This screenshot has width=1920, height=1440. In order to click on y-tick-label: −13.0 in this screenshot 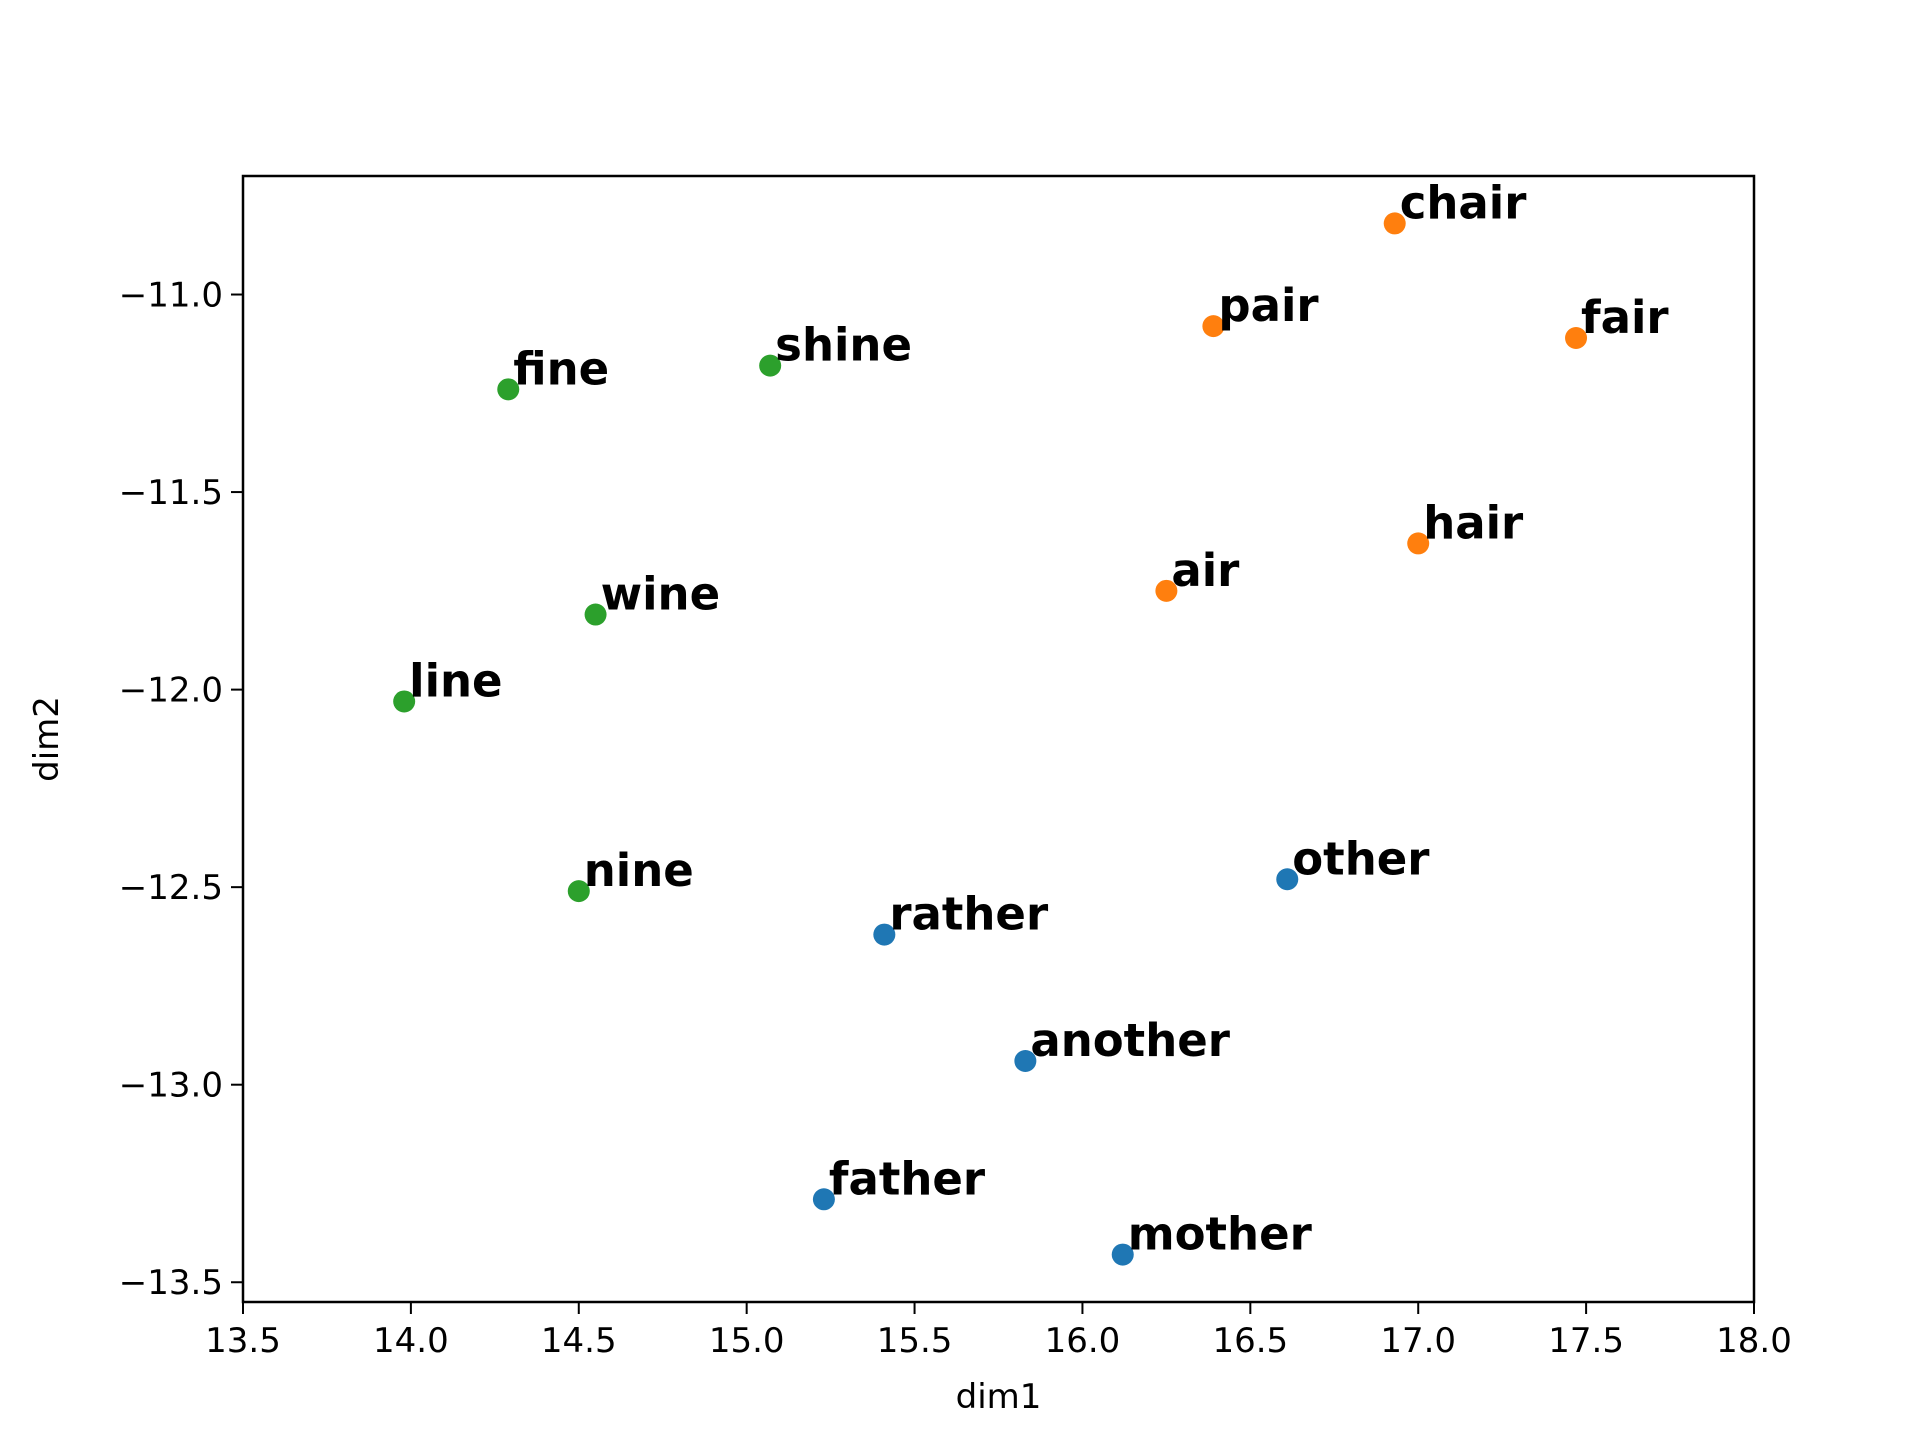, I will do `click(171, 1086)`.